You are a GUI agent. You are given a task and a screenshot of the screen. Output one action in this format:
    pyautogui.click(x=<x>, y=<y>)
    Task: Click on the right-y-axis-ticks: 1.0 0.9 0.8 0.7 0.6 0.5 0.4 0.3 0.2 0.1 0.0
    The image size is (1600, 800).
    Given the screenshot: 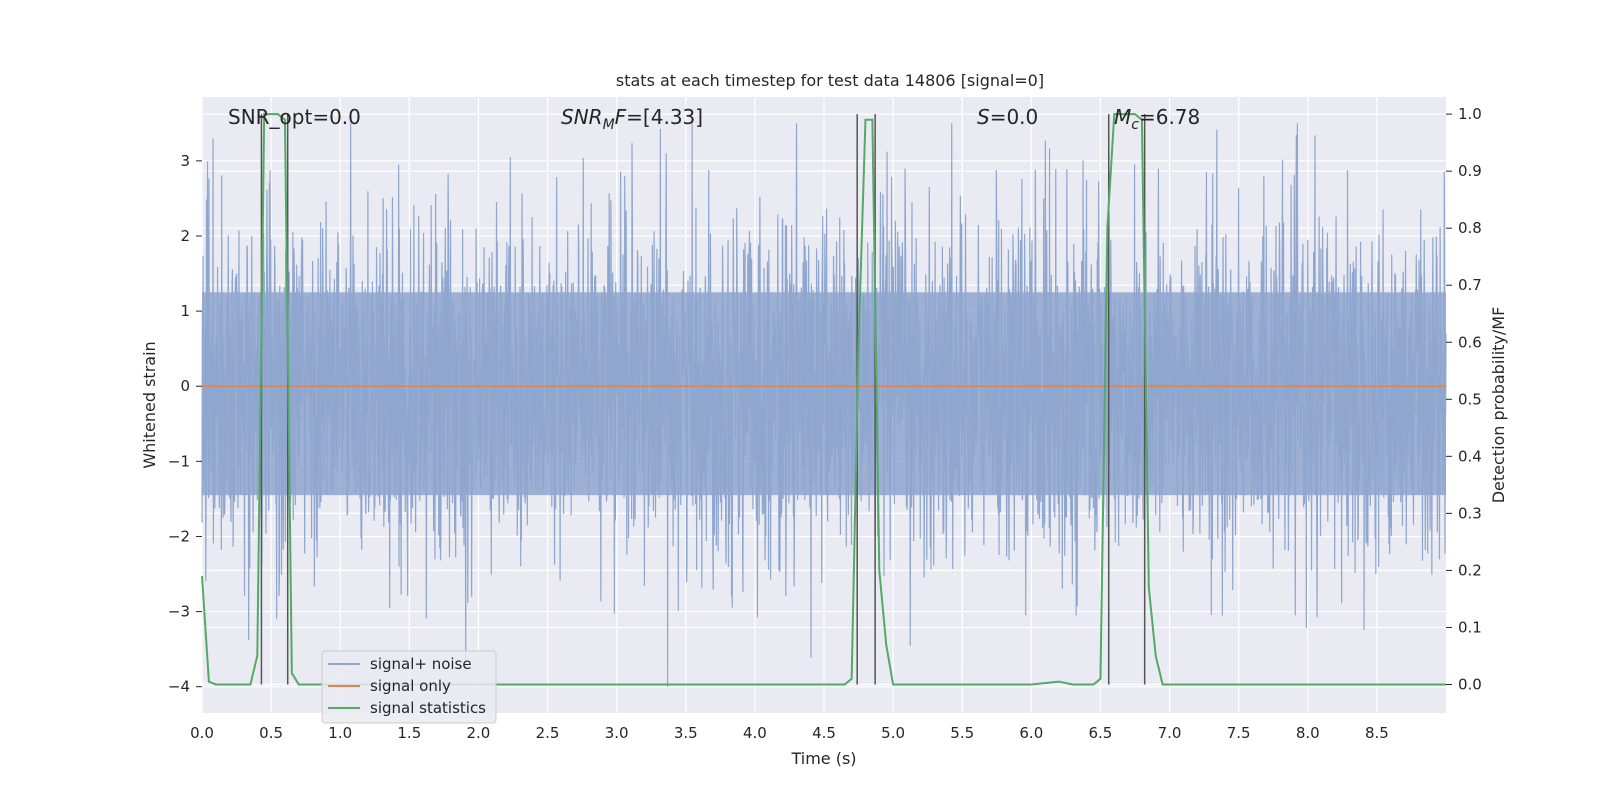 What is the action you would take?
    pyautogui.click(x=1464, y=399)
    